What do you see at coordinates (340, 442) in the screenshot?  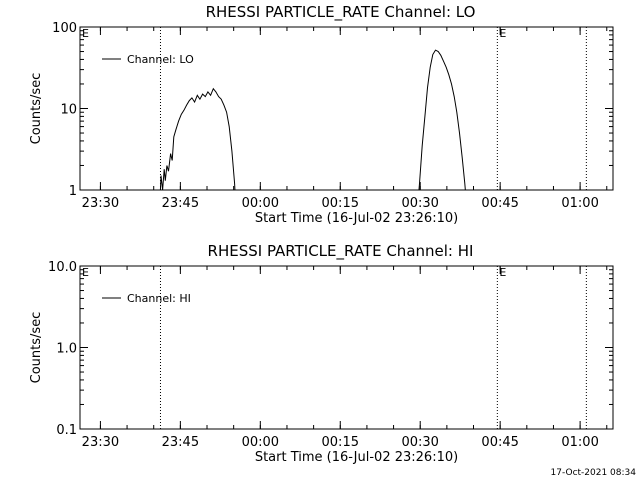 I see `hi-x-tick-label: 00:15` at bounding box center [340, 442].